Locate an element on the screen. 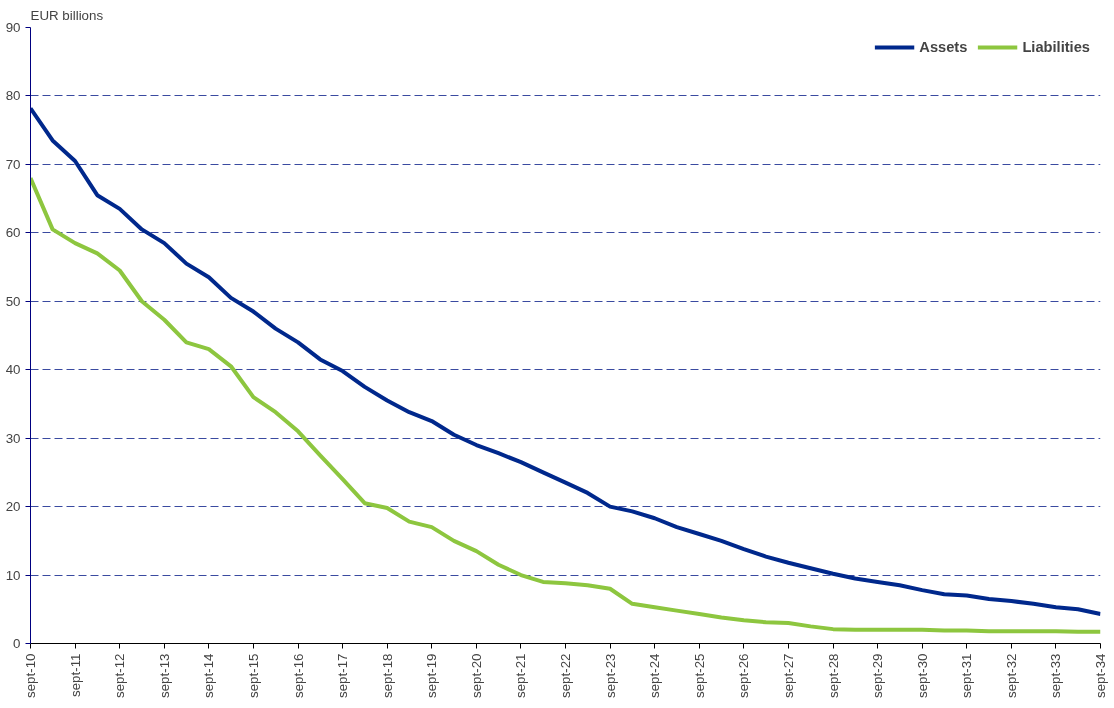 The width and height of the screenshot is (1114, 708). x-tick-label: sept-20 is located at coordinates (476, 675).